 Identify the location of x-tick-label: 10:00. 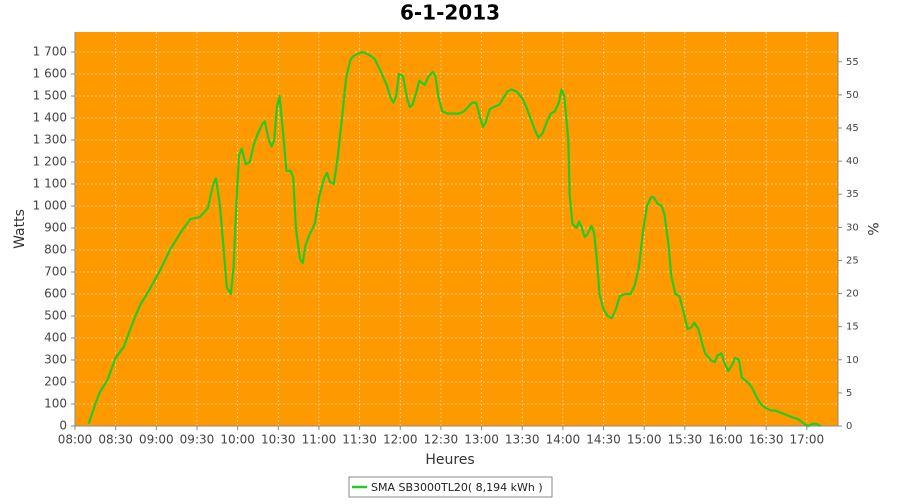
(237, 440).